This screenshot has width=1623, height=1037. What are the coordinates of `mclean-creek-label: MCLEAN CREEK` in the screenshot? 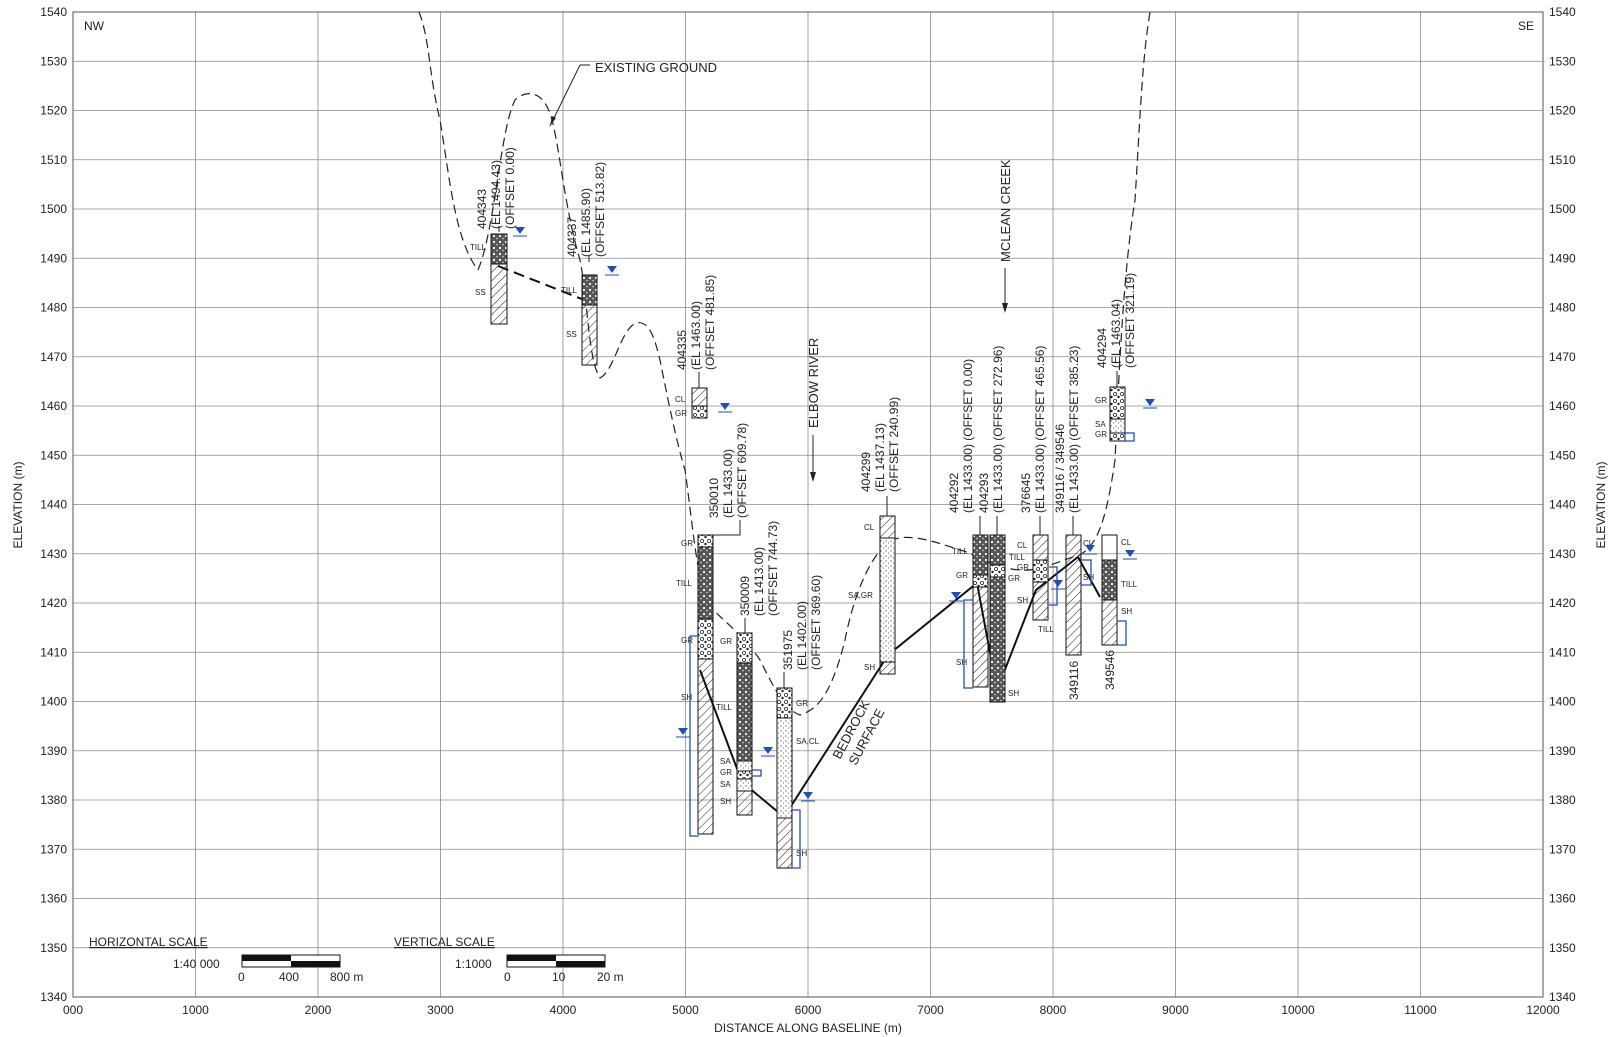 It's located at (1005, 210).